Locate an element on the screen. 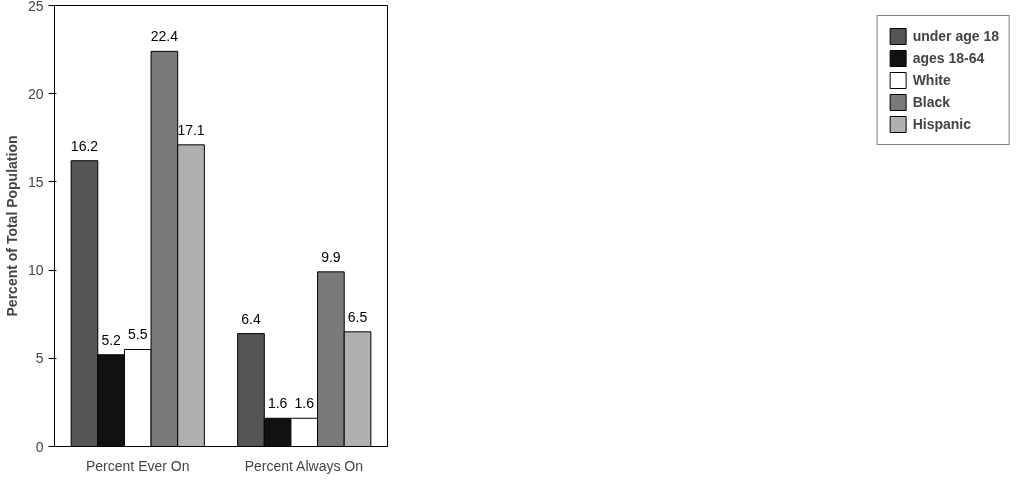  x-tick-label: Percent Ever On is located at coordinates (138, 465).